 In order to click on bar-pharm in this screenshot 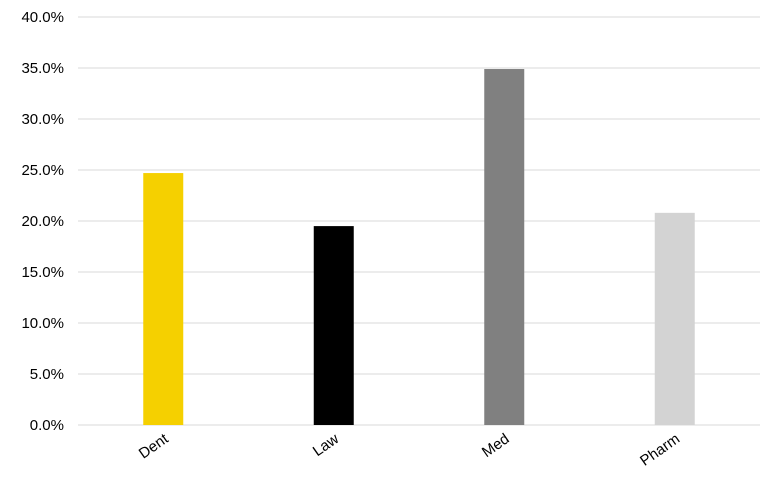, I will do `click(674, 318)`.